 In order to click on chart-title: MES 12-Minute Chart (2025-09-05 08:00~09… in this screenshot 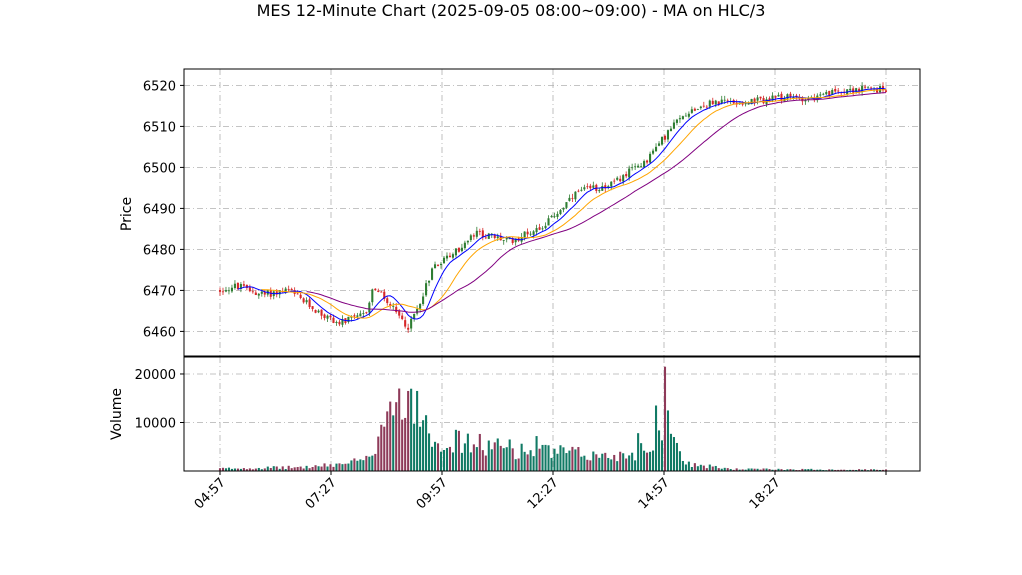, I will do `click(511, 10)`.